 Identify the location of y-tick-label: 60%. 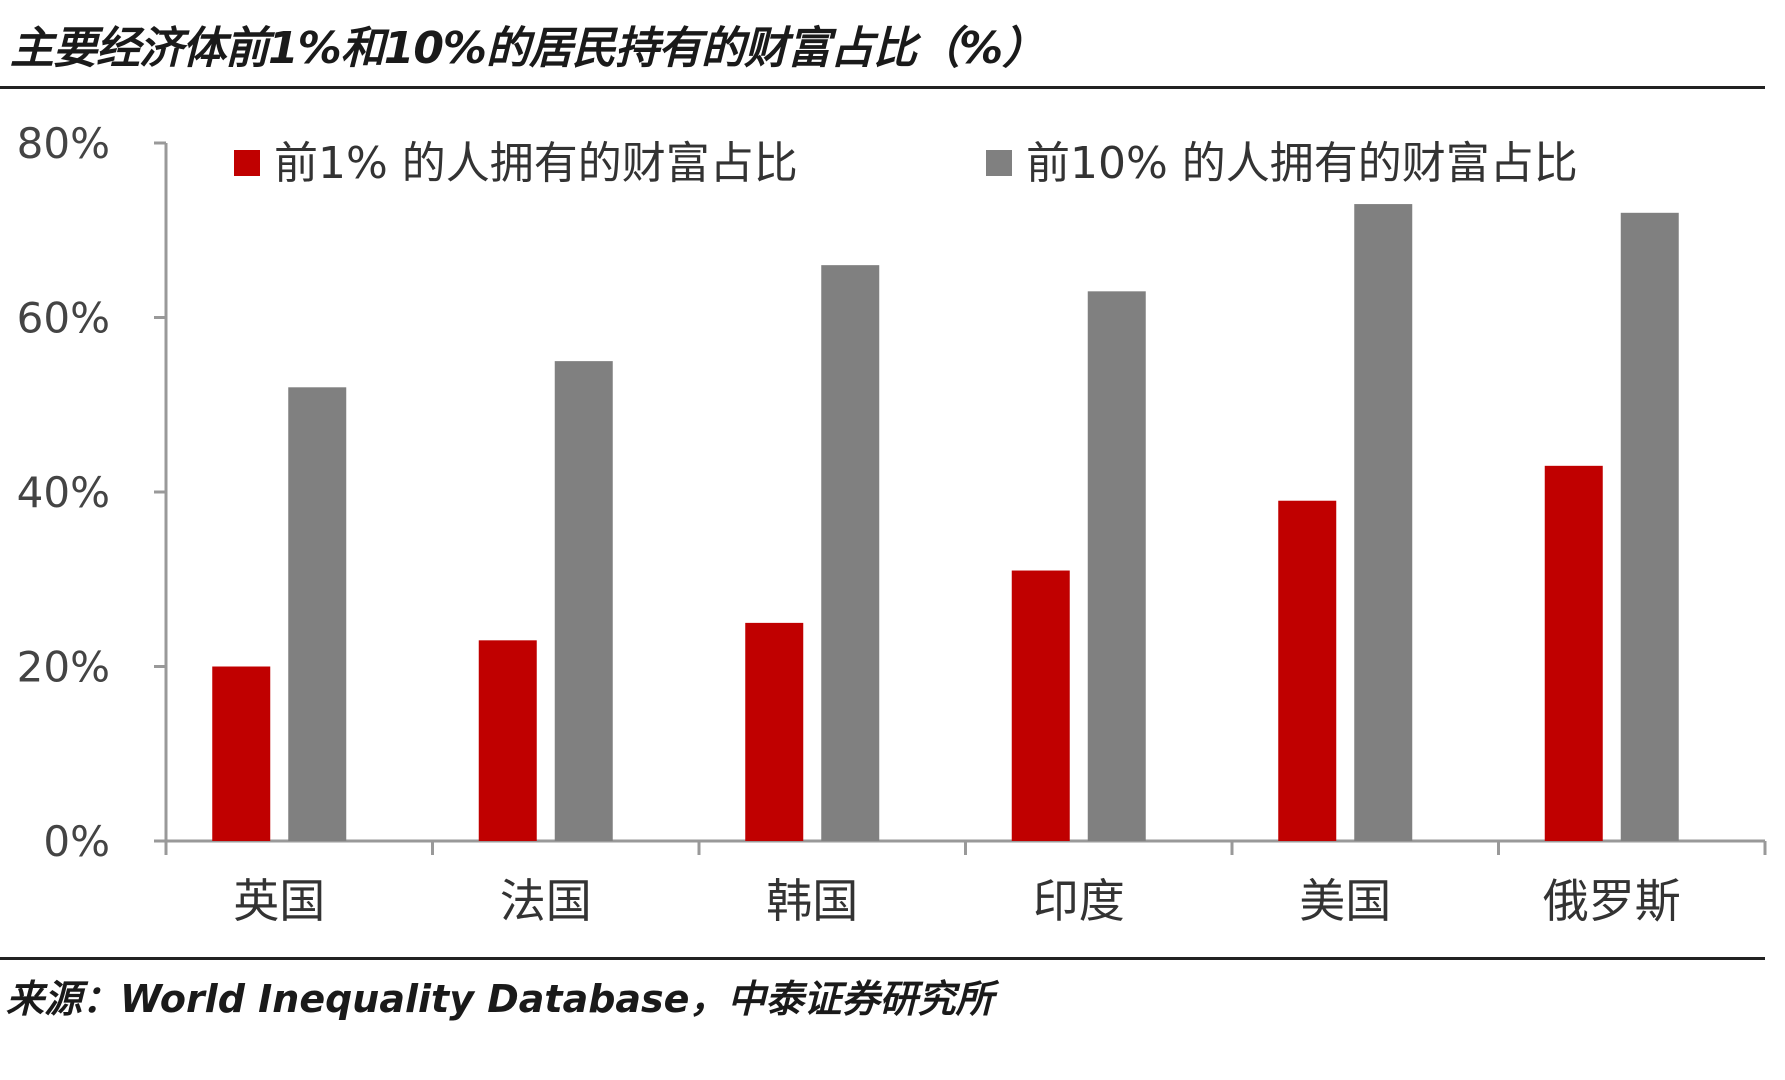
(63, 318).